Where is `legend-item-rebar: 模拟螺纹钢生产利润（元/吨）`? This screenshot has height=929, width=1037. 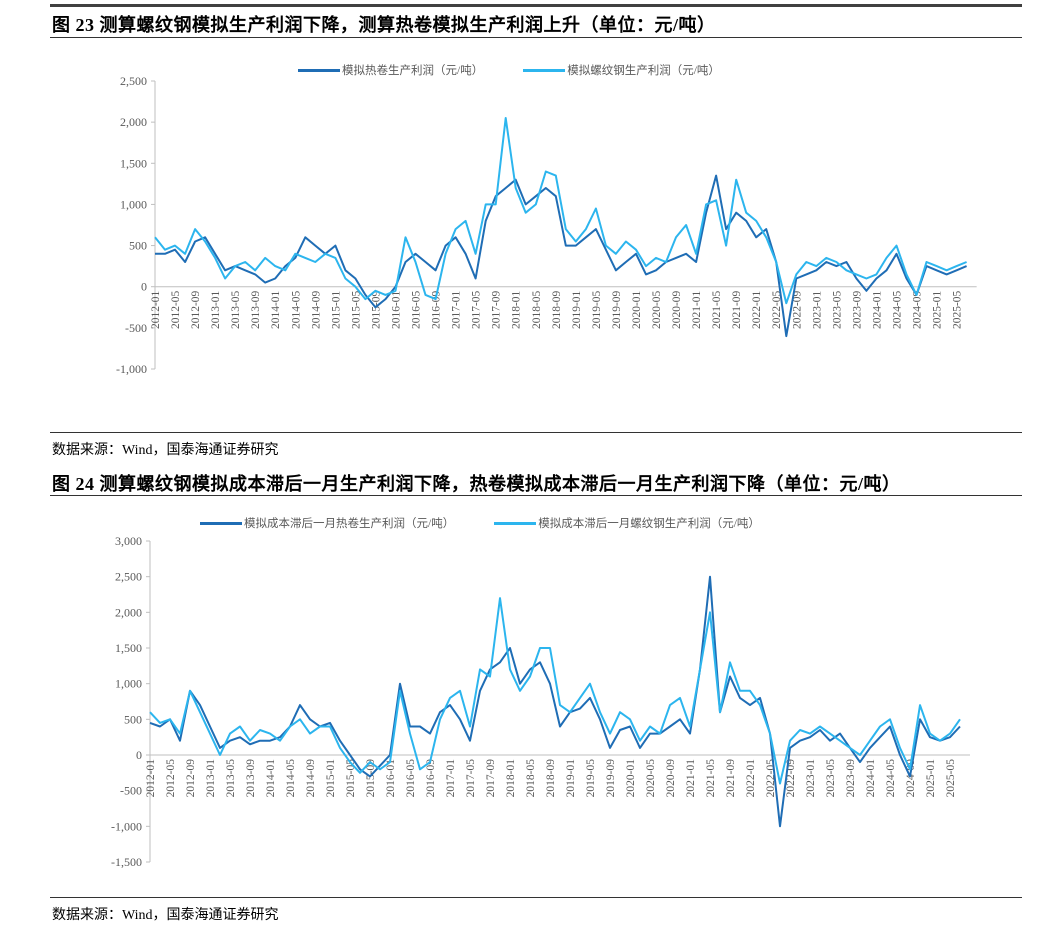
legend-item-rebar: 模拟螺纹钢生产利润（元/吨） is located at coordinates (621, 70).